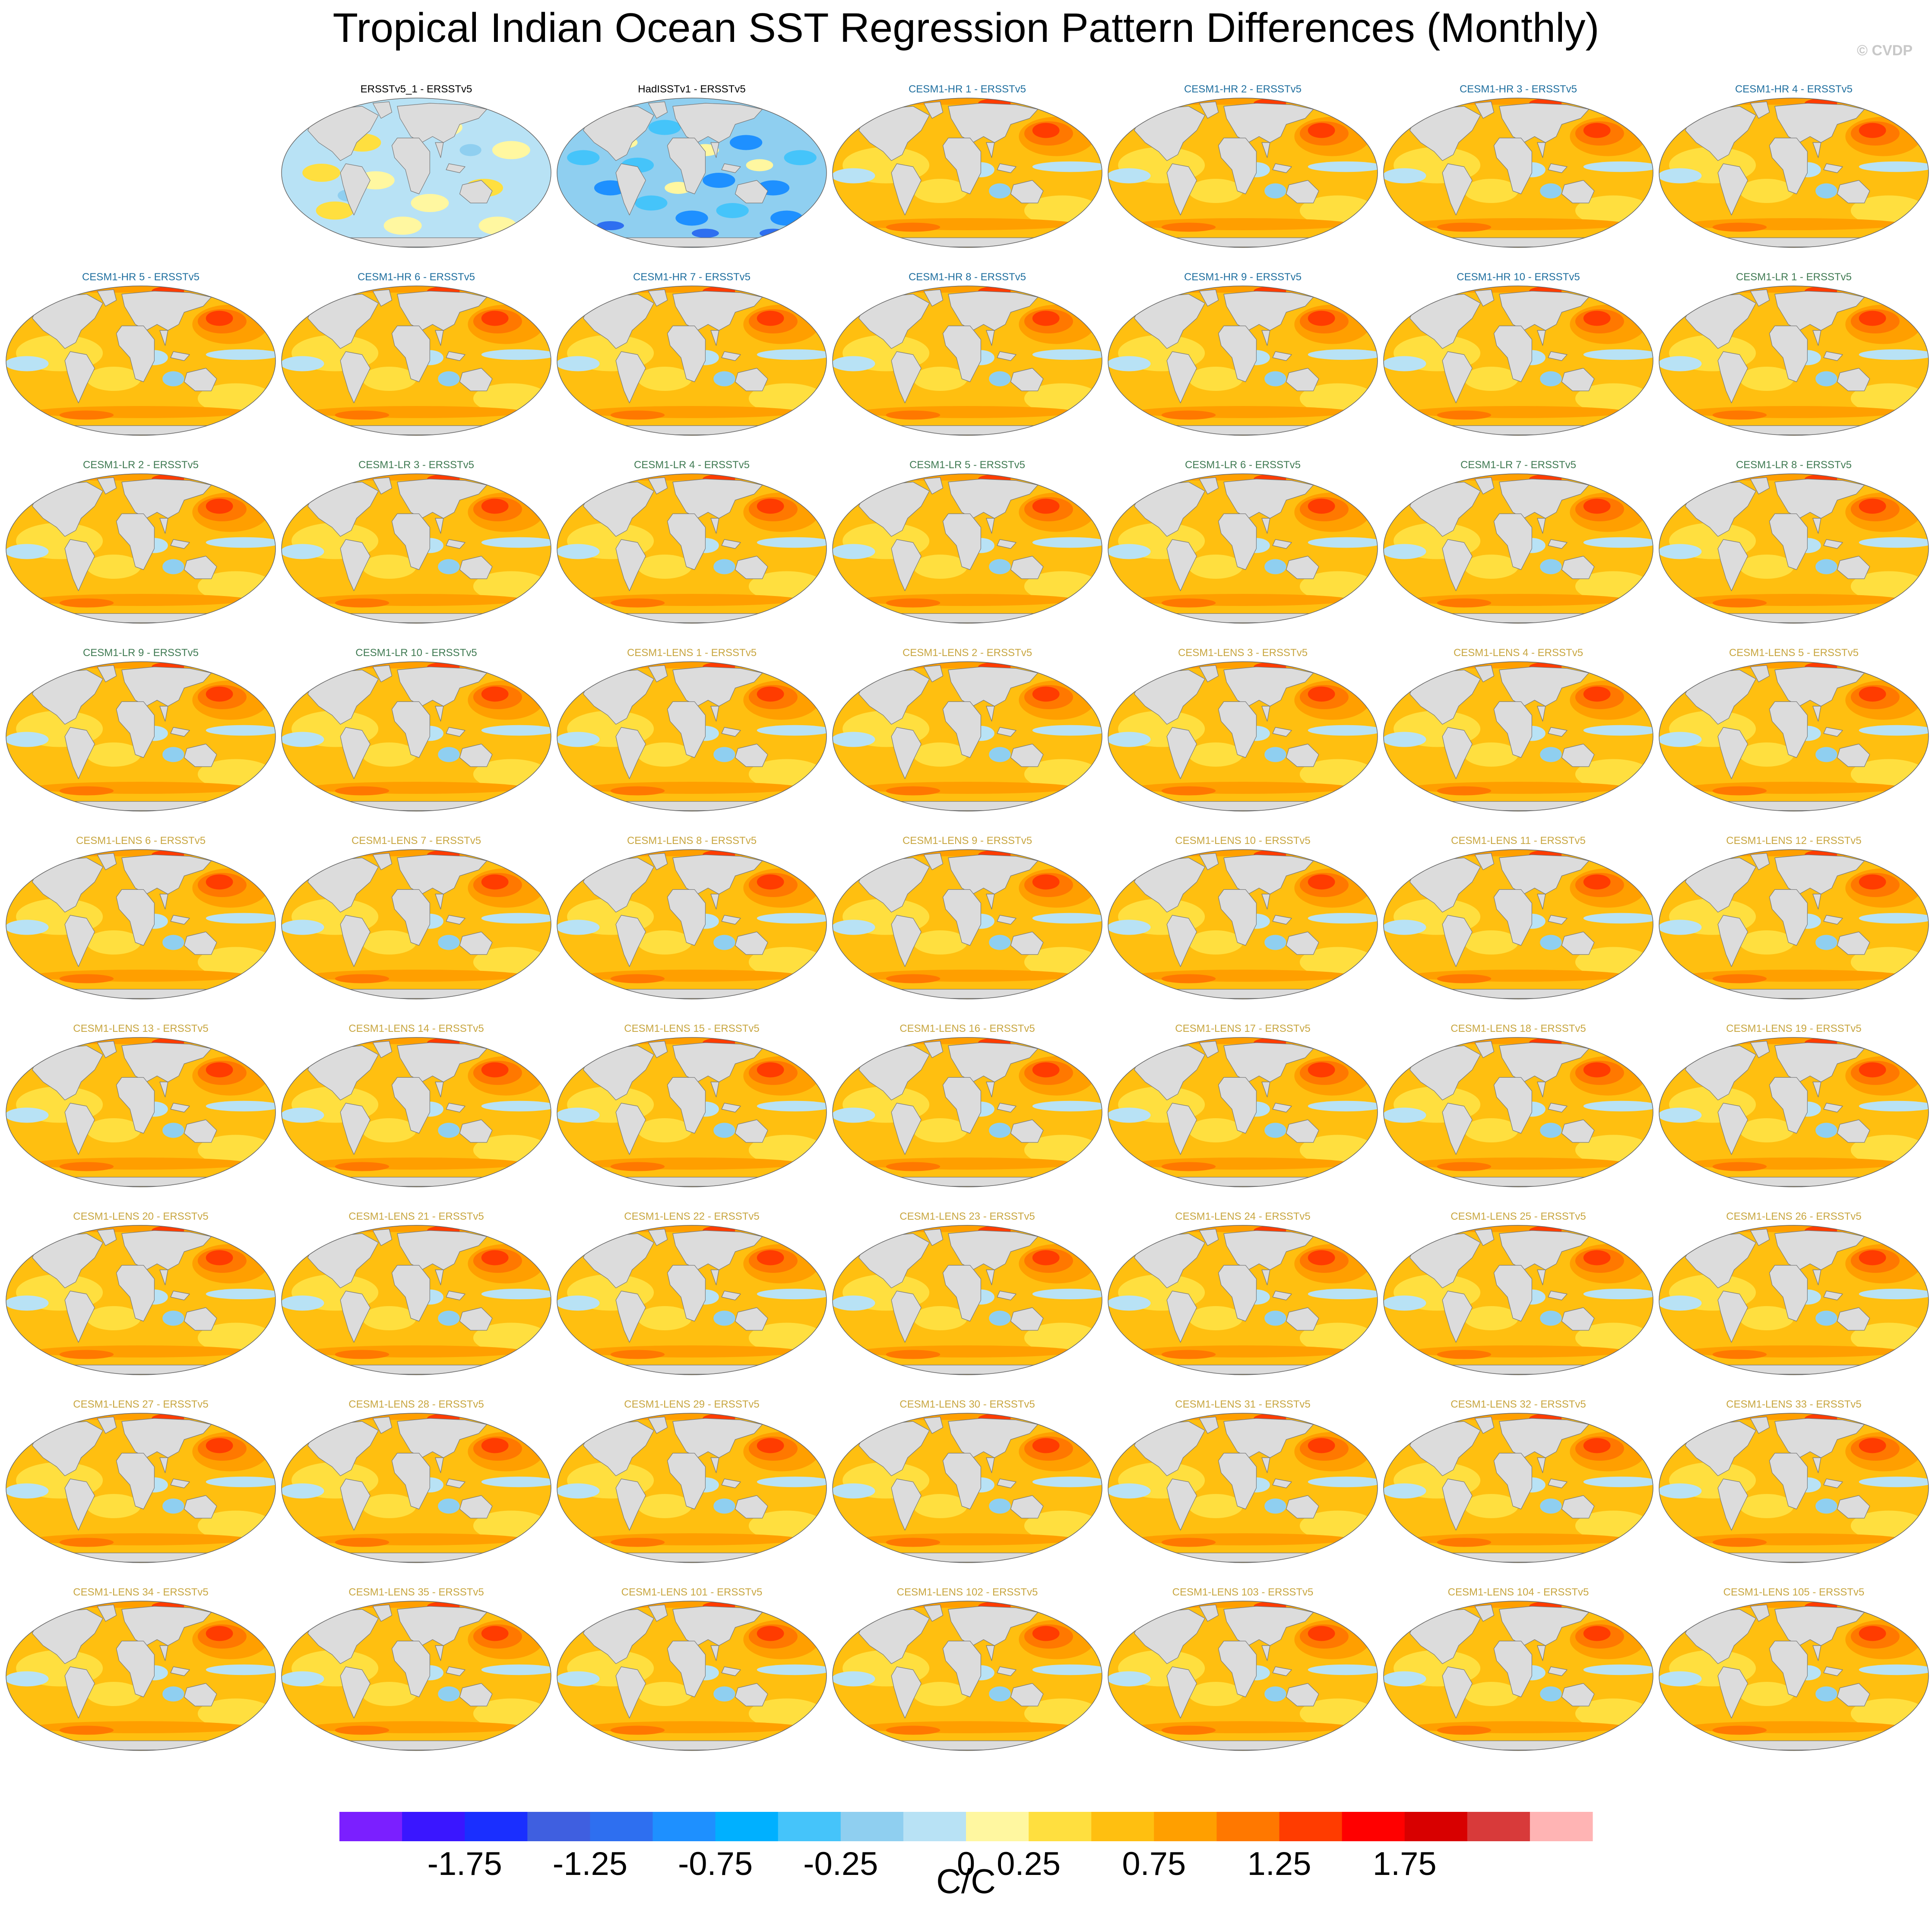 Image resolution: width=1932 pixels, height=1922 pixels. Describe the element at coordinates (141, 841) in the screenshot. I see `panel-title: CESM1-LENS 6 - ERSSTv5` at that location.